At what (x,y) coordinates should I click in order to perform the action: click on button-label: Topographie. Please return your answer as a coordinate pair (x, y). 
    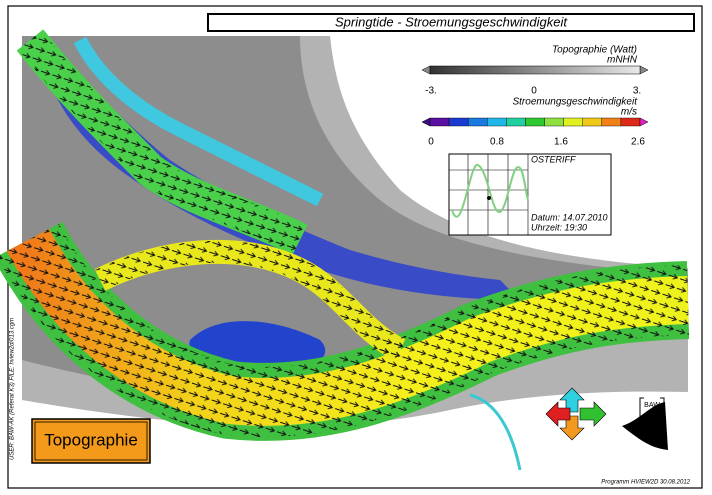
    Looking at the image, I should click on (91, 439).